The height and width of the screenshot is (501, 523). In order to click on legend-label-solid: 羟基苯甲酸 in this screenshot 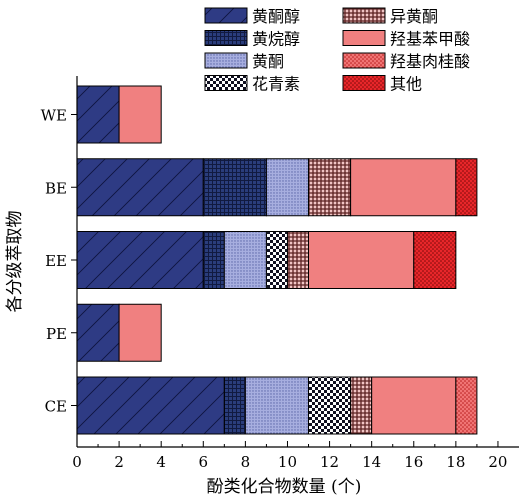, I will do `click(430, 39)`.